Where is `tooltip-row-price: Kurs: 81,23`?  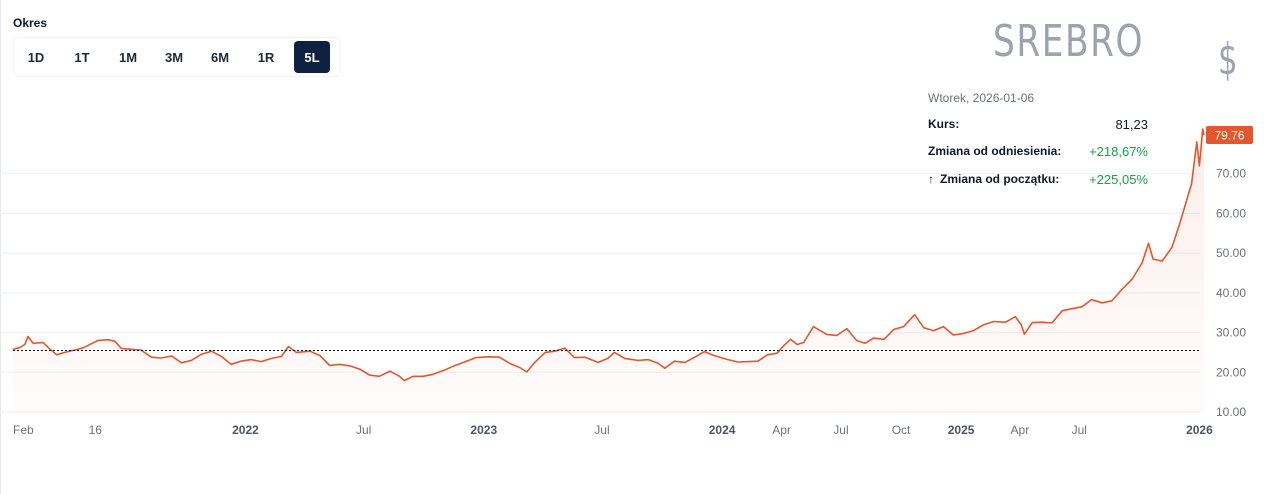
tooltip-row-price: Kurs: 81,23 is located at coordinates (1038, 124).